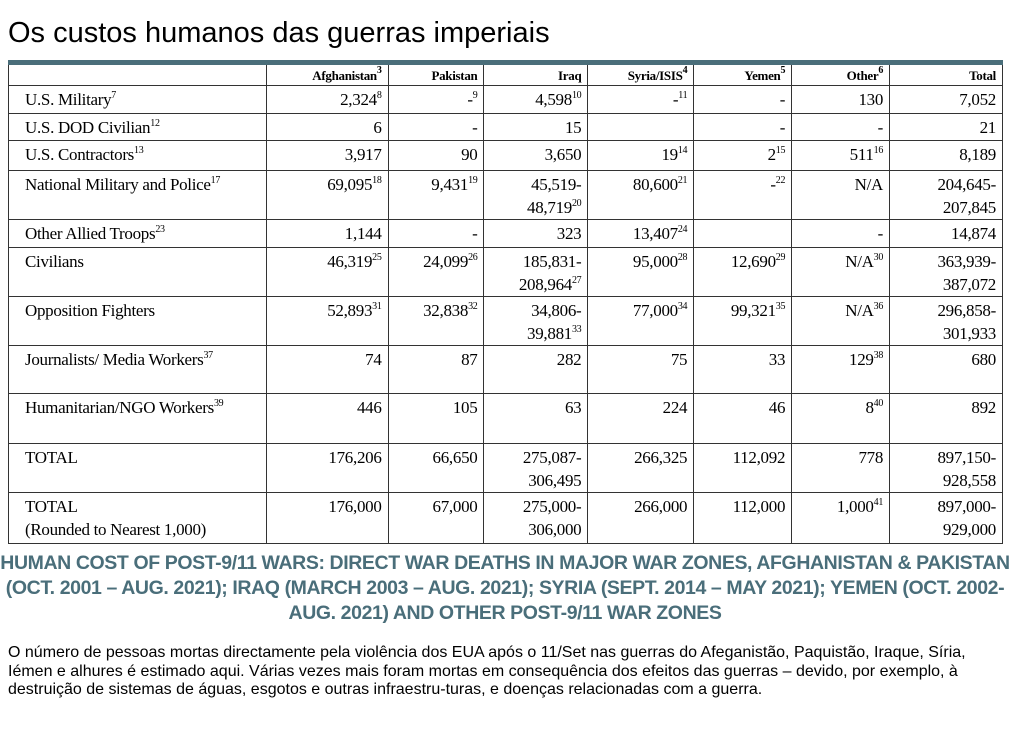 This screenshot has width=1010, height=745. I want to click on cell-value: 323, so click(569, 233).